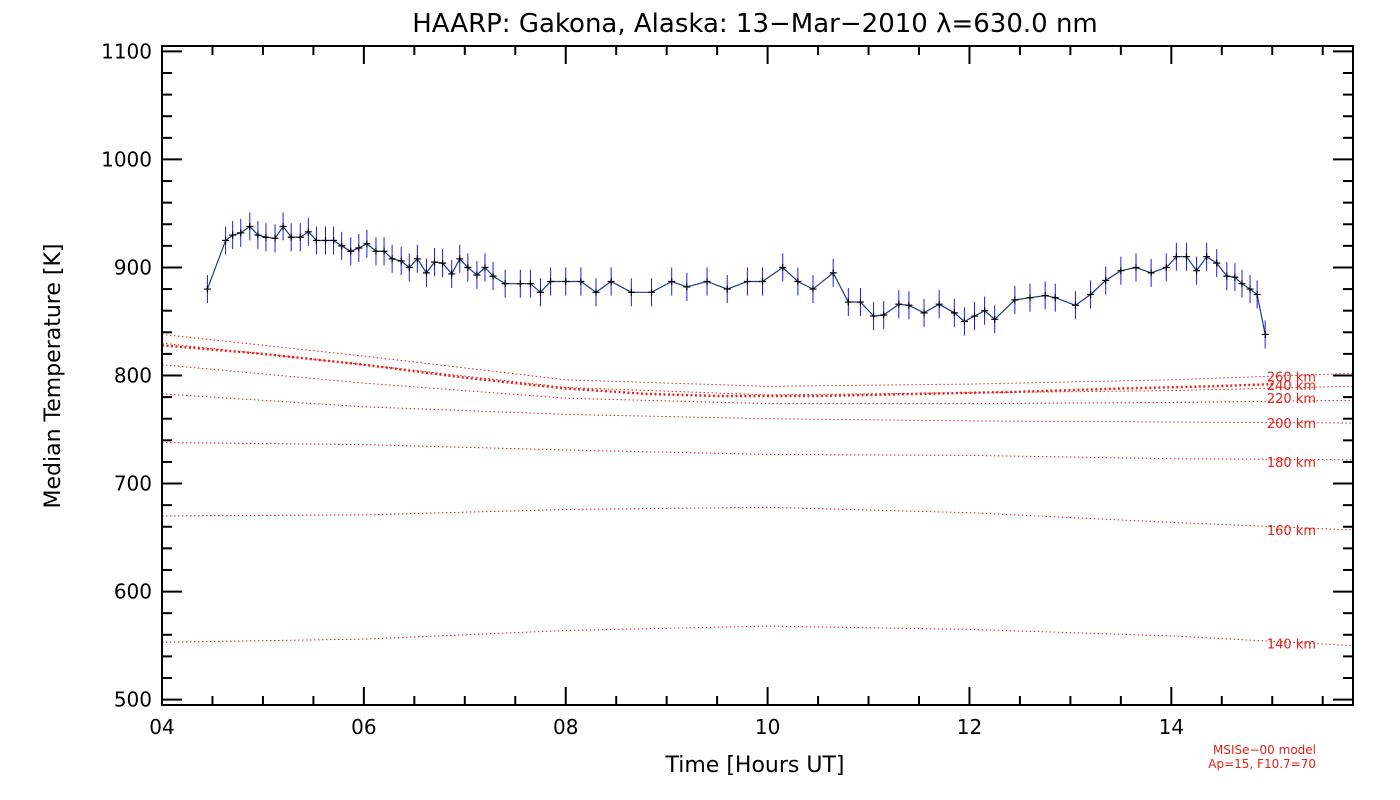  I want to click on y-tick-label: 1000, so click(126, 159).